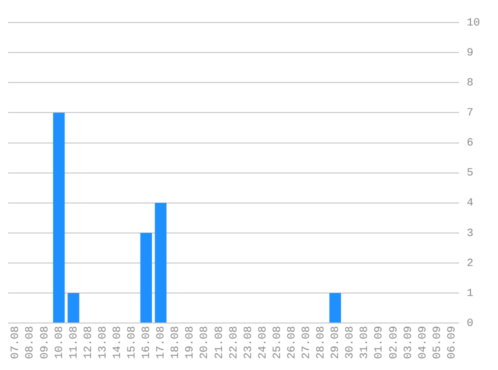 This screenshot has height=370, width=498. Describe the element at coordinates (470, 84) in the screenshot. I see `y-tick-label: 8` at that location.